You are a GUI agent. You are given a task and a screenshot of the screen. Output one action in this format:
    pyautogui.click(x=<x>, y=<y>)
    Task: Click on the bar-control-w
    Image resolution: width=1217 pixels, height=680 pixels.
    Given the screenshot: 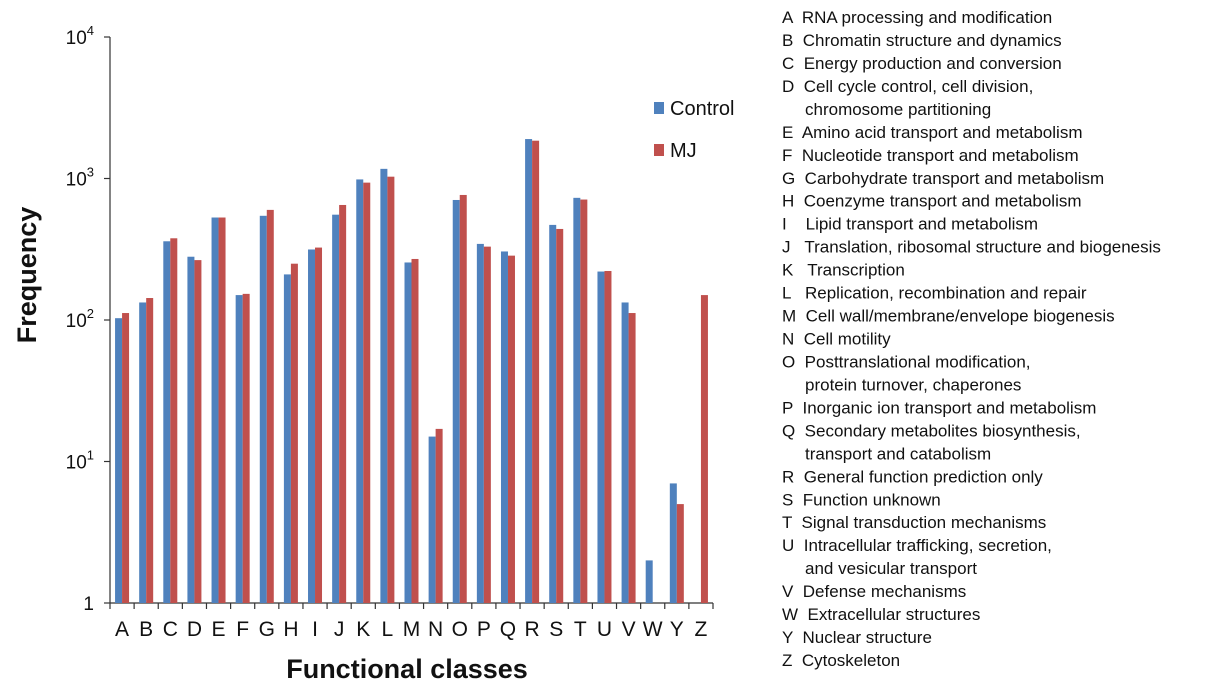 What is the action you would take?
    pyautogui.click(x=649, y=581)
    